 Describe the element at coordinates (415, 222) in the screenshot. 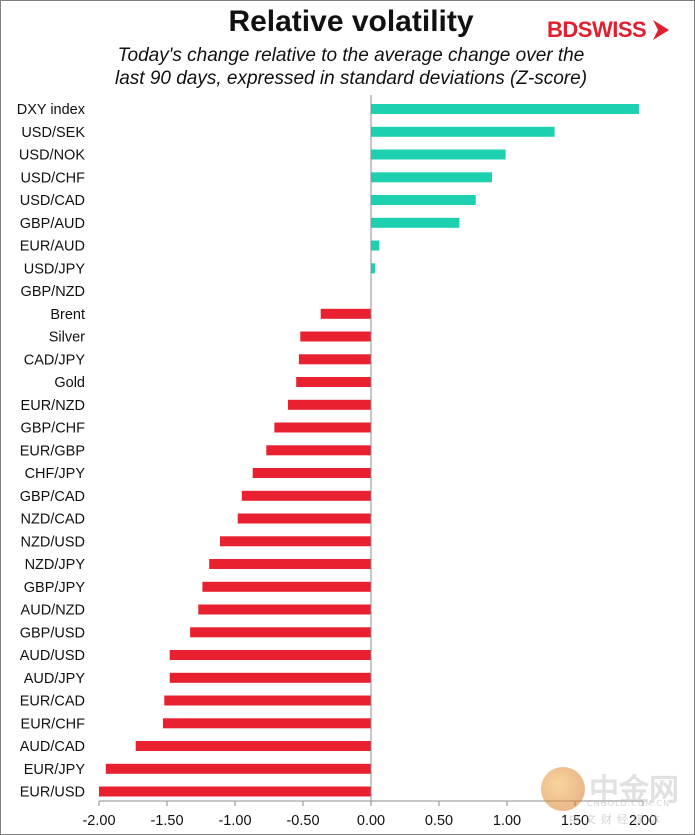

I see `bar-gbp-aud` at that location.